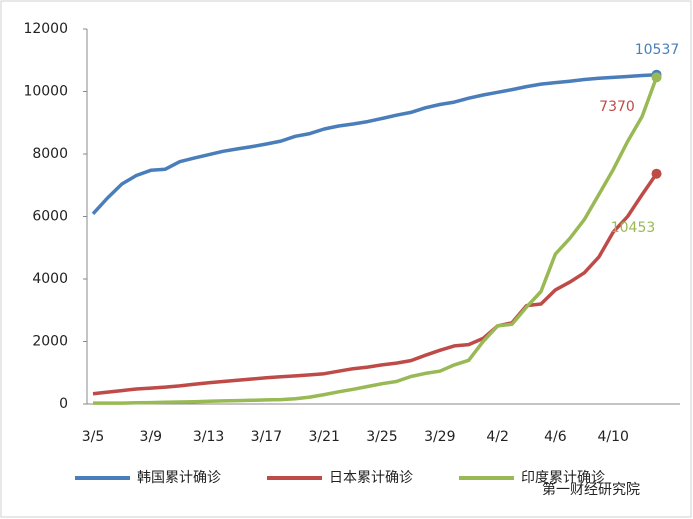 The image size is (693, 519). Describe the element at coordinates (50, 342) in the screenshot. I see `y-tick-label: 2000` at that location.